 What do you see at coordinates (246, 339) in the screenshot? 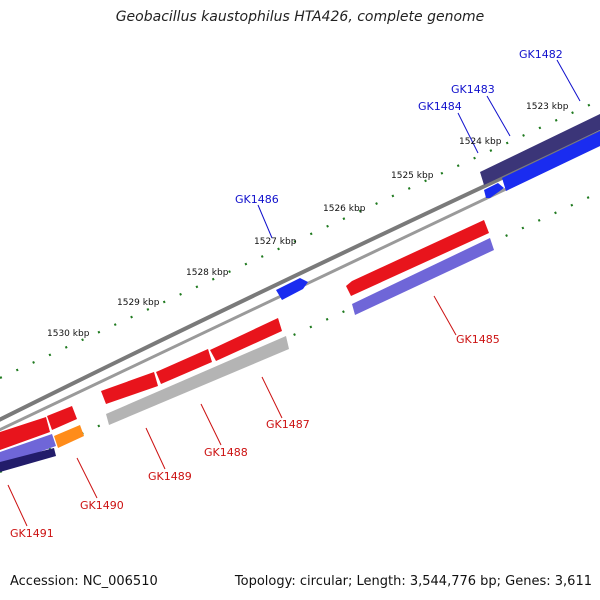
I see `gene-gk1487-arrow` at bounding box center [246, 339].